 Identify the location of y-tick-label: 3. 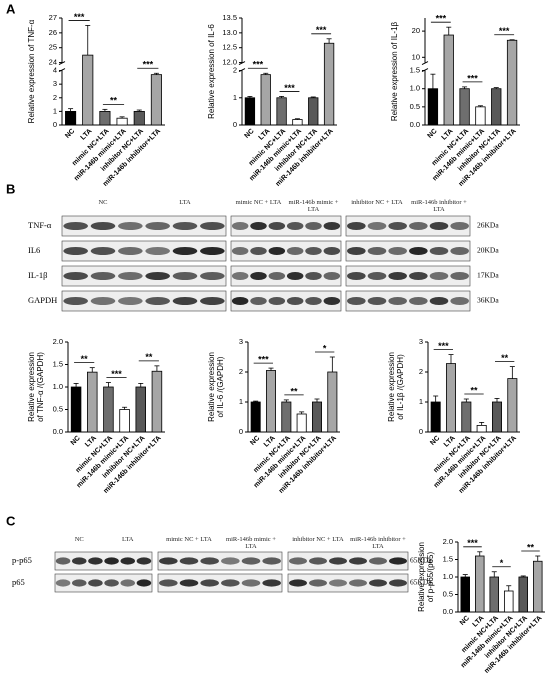
(421, 341).